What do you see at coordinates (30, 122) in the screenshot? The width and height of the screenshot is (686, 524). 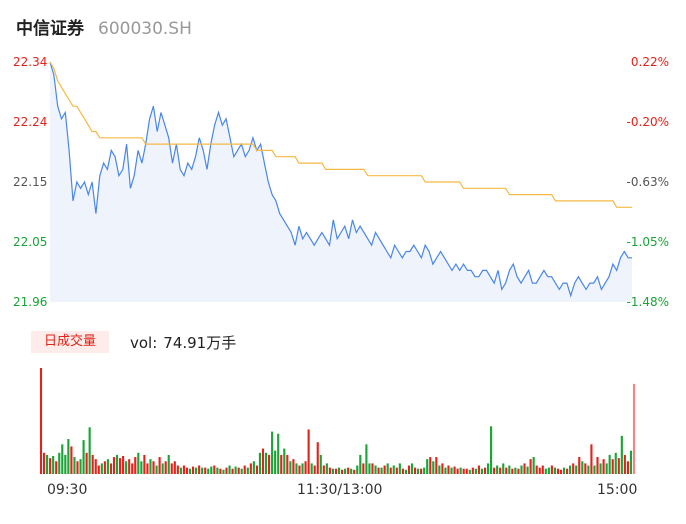 I see `y-left-tick-1: 22.24` at bounding box center [30, 122].